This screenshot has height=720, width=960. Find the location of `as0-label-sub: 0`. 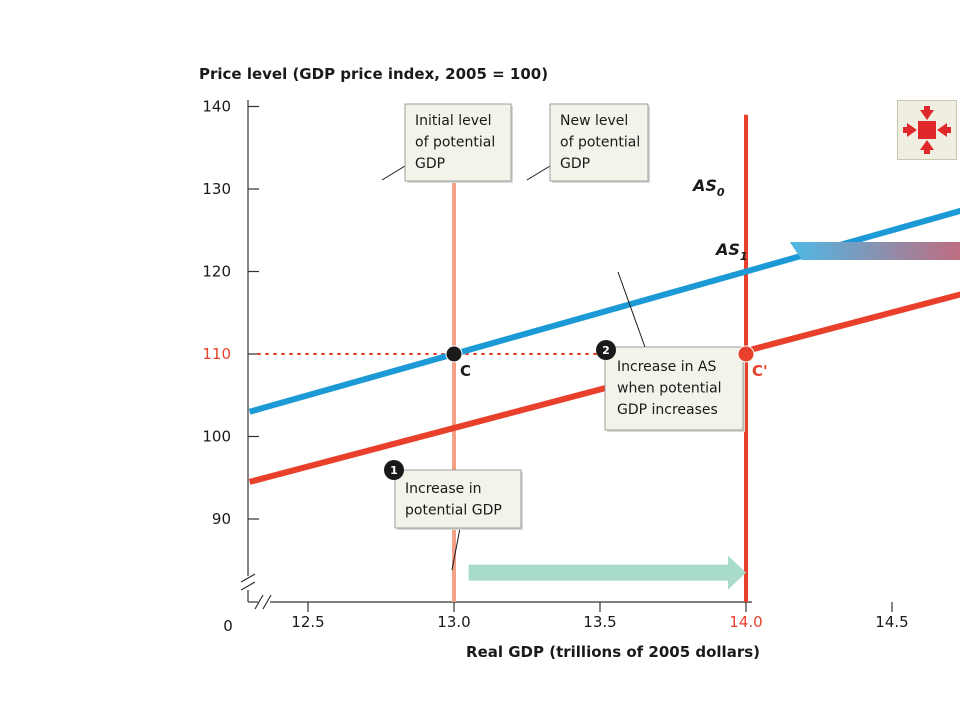

as0-label-sub: 0 is located at coordinates (721, 192).